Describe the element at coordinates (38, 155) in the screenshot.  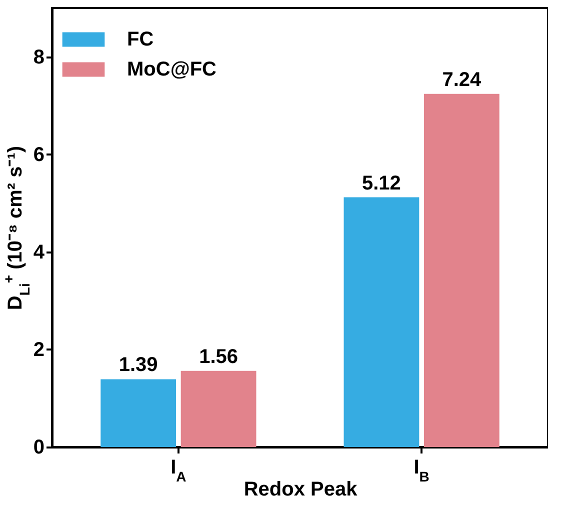
I see `y-tick-label: 6` at that location.